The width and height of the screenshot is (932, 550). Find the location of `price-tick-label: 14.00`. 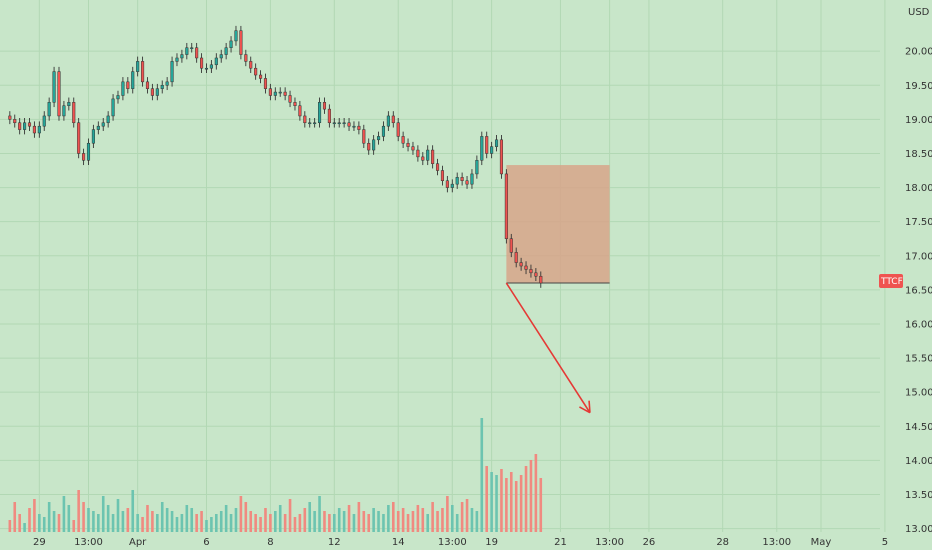

price-tick-label: 14.00 is located at coordinates (918, 461).